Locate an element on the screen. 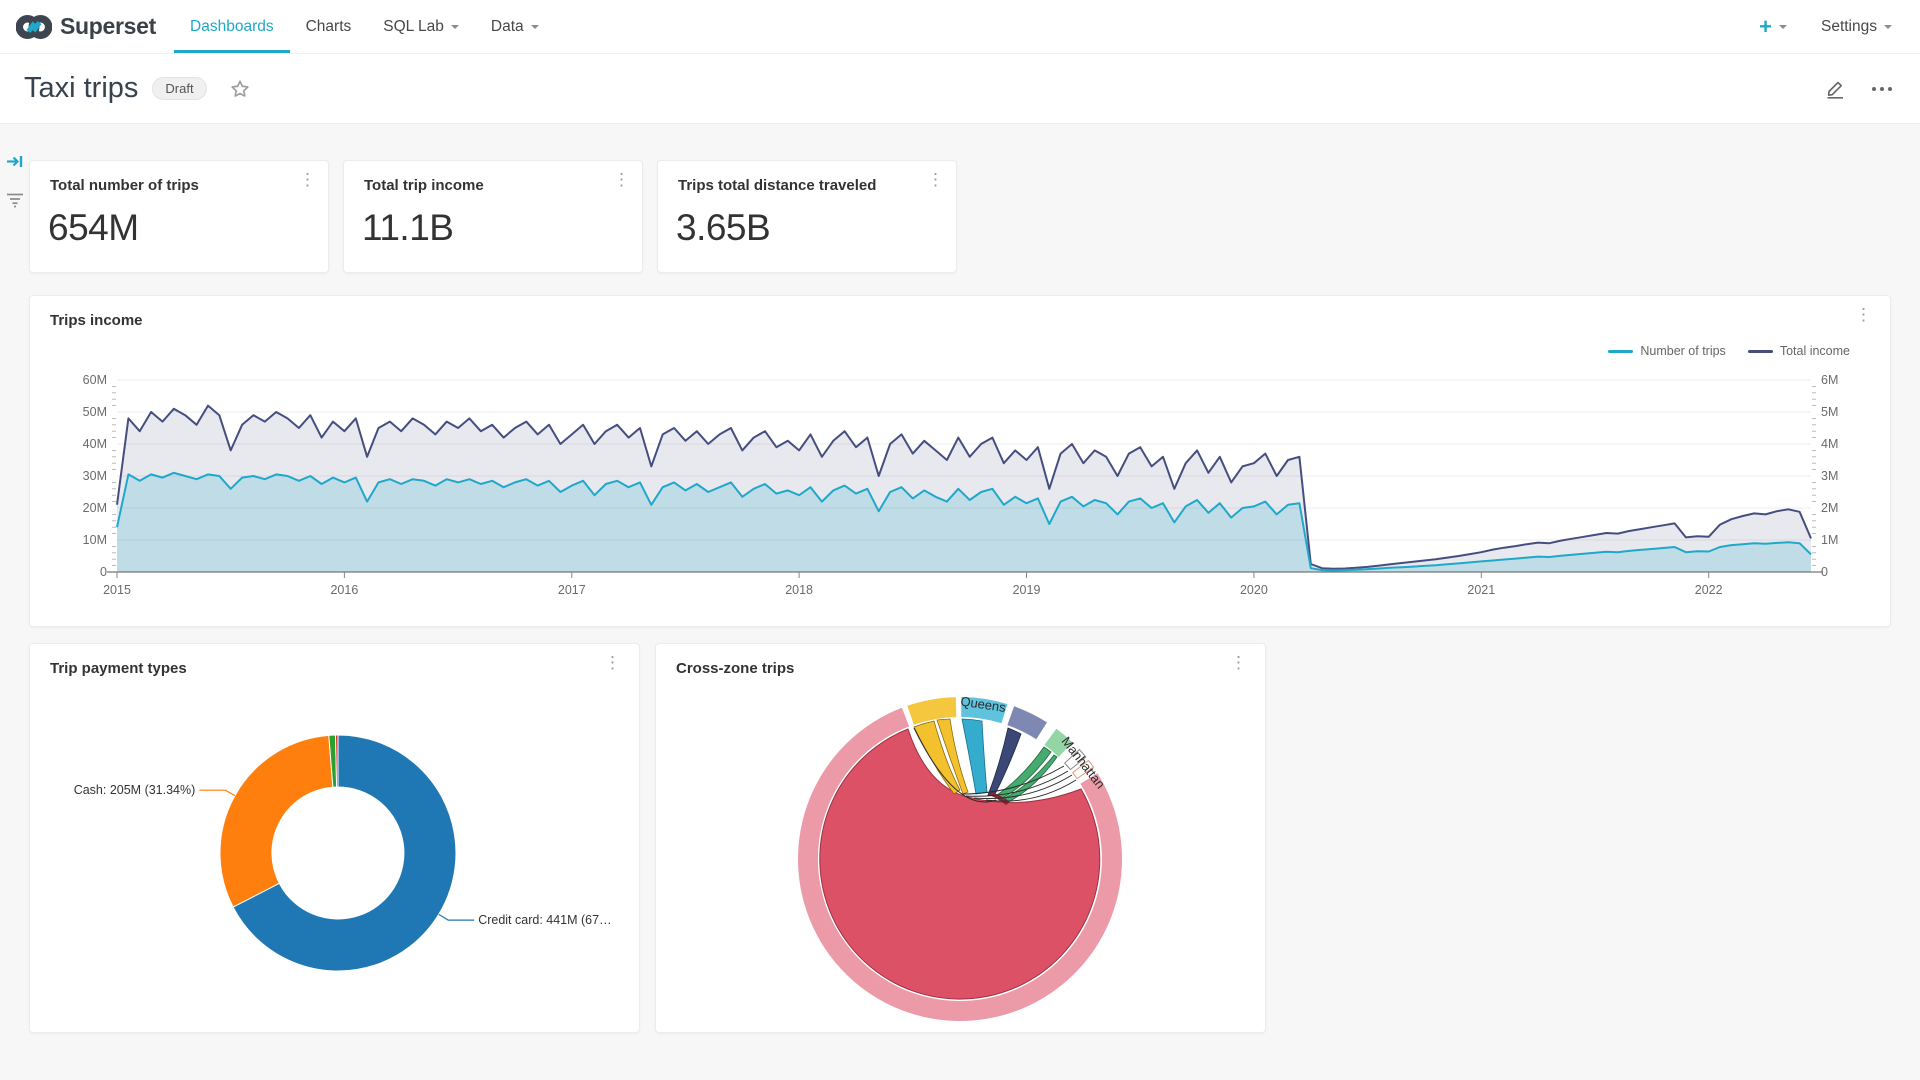 The image size is (1920, 1080). y-axis-left-tick: 10M is located at coordinates (95, 540).